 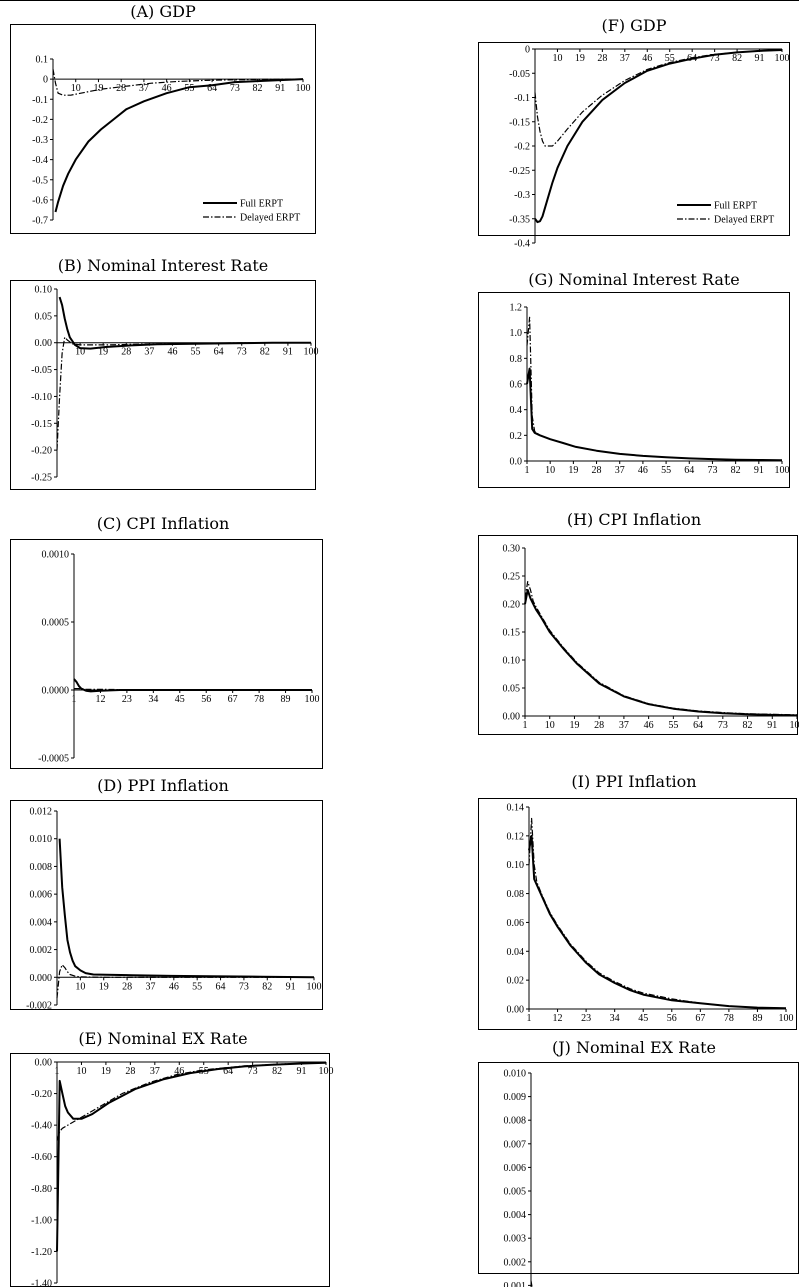 I want to click on y-tick-label-d: 0.002, so click(x=41, y=950).